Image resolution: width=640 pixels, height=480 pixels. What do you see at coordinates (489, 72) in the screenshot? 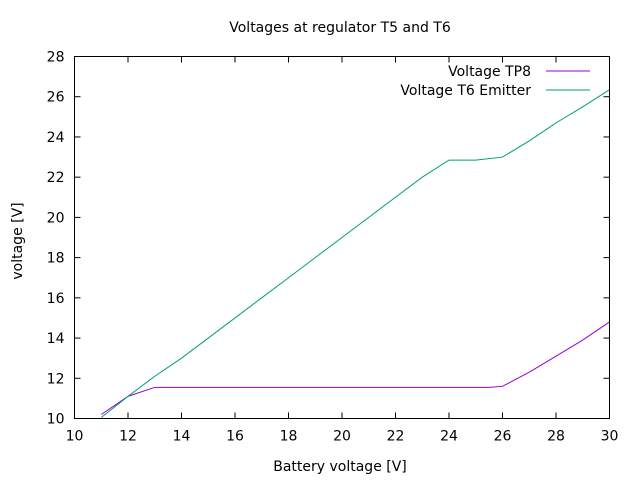
I see `legend-label: Voltage TP8` at bounding box center [489, 72].